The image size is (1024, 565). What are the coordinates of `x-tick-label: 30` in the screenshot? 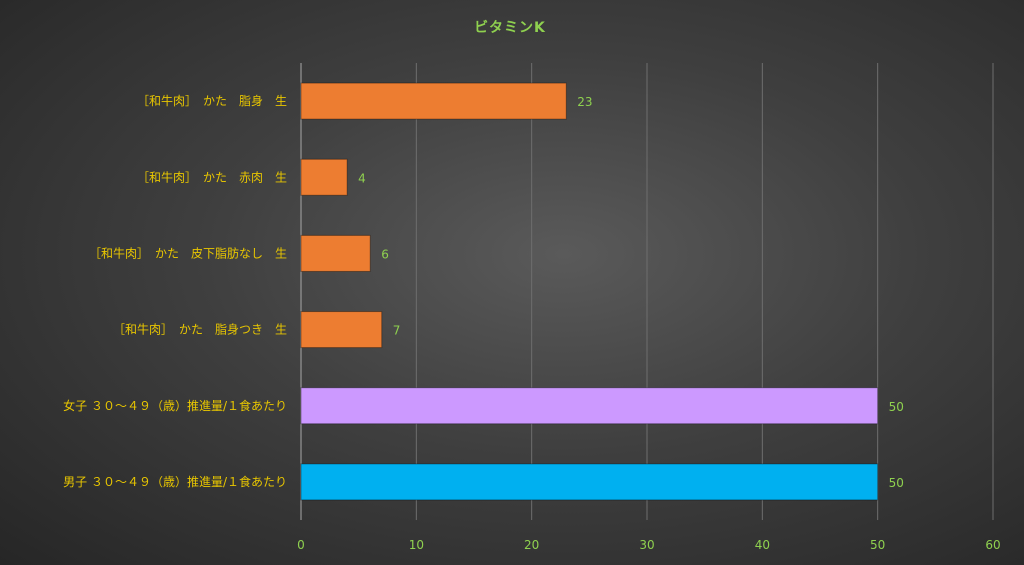 It's located at (646, 545).